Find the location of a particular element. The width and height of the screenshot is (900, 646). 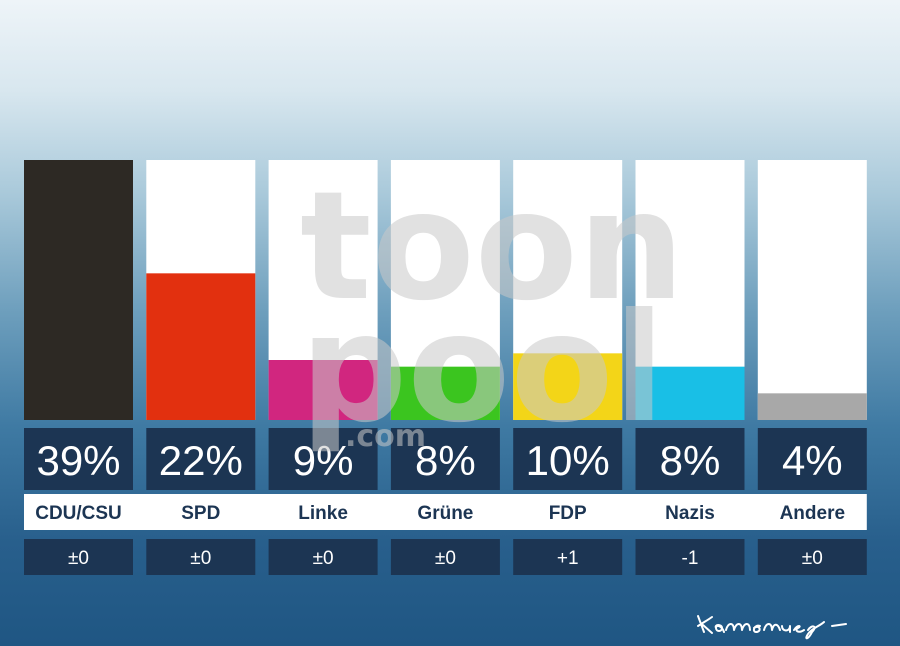

change-box-nazis is located at coordinates (690, 557).